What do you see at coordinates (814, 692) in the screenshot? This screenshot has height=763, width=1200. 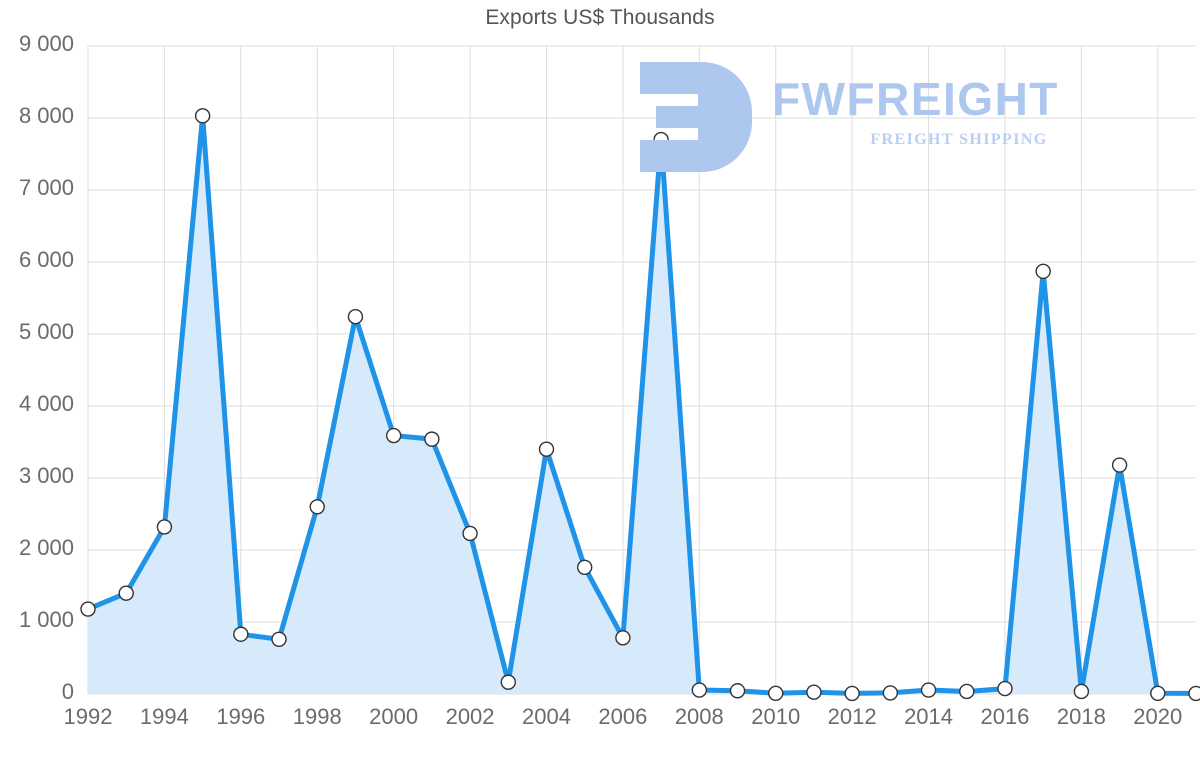 I see `data-point-2011` at bounding box center [814, 692].